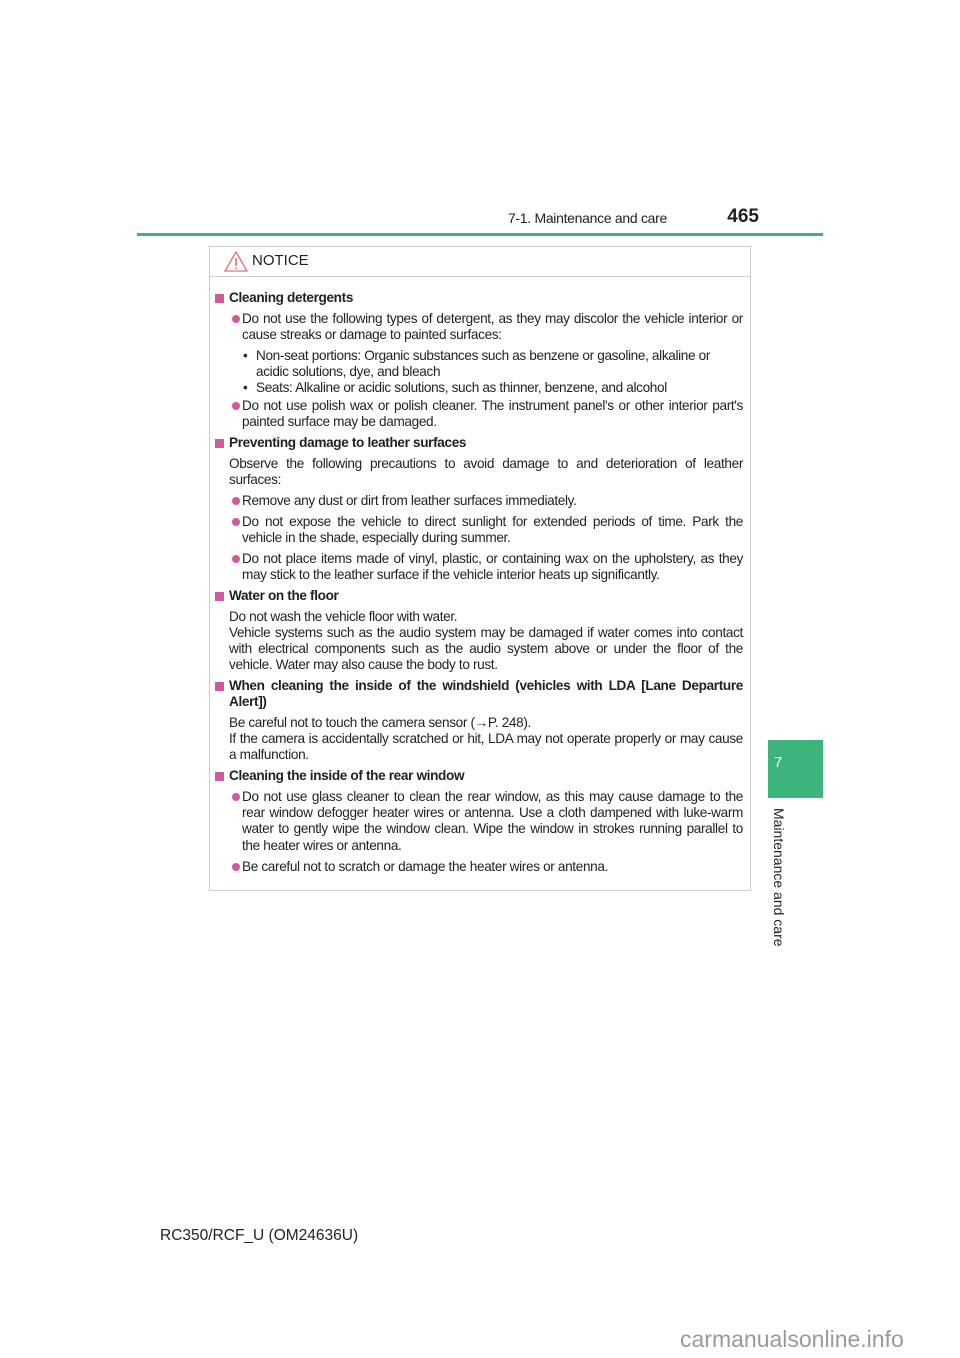 The image size is (960, 1358). What do you see at coordinates (291, 297) in the screenshot?
I see `heading-text: Cleaning detergents` at bounding box center [291, 297].